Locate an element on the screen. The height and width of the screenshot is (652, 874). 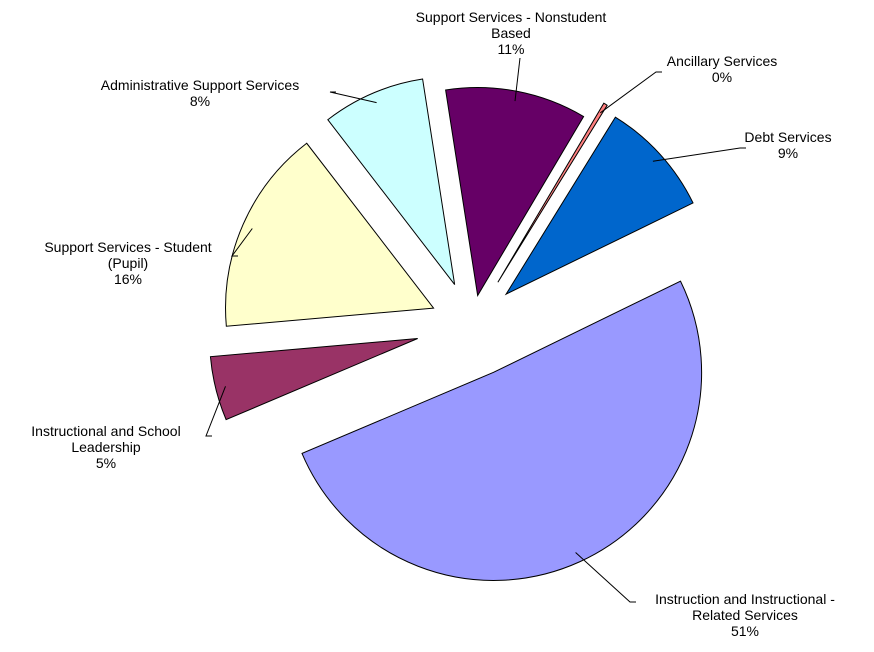
slice-label-2: Support Services - Student (Pupil) 16% is located at coordinates (127, 263).